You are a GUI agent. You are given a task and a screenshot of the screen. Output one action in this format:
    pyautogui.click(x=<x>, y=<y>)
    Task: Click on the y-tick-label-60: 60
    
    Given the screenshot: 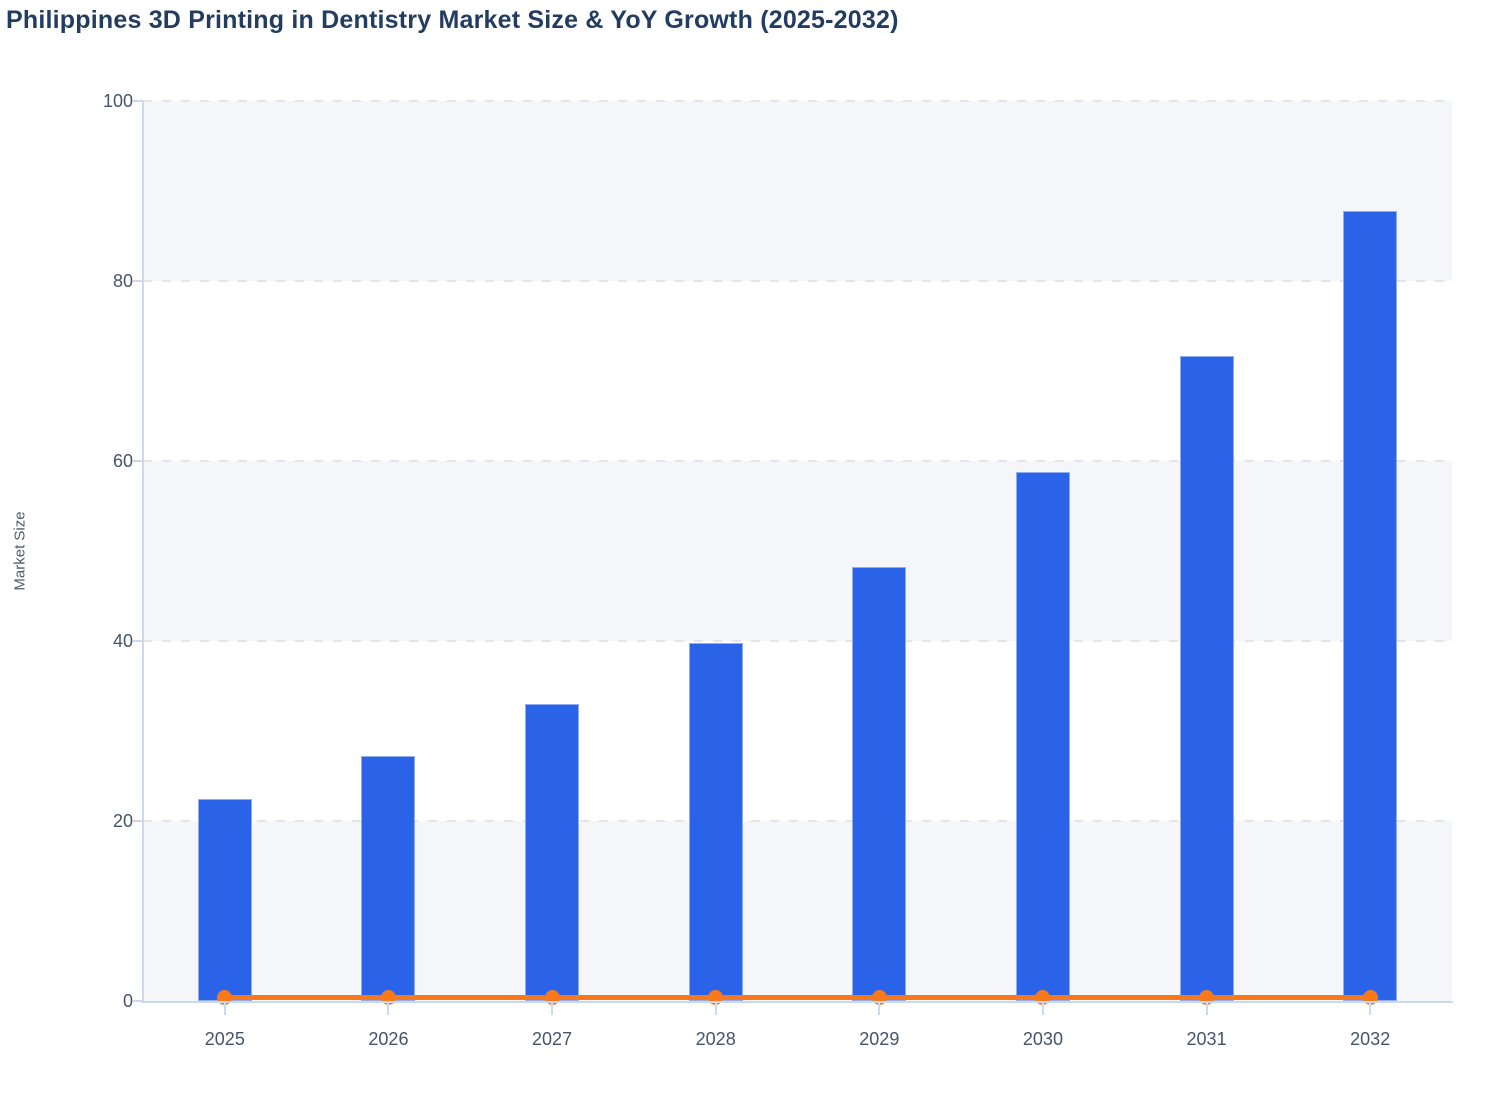 What is the action you would take?
    pyautogui.click(x=122, y=461)
    